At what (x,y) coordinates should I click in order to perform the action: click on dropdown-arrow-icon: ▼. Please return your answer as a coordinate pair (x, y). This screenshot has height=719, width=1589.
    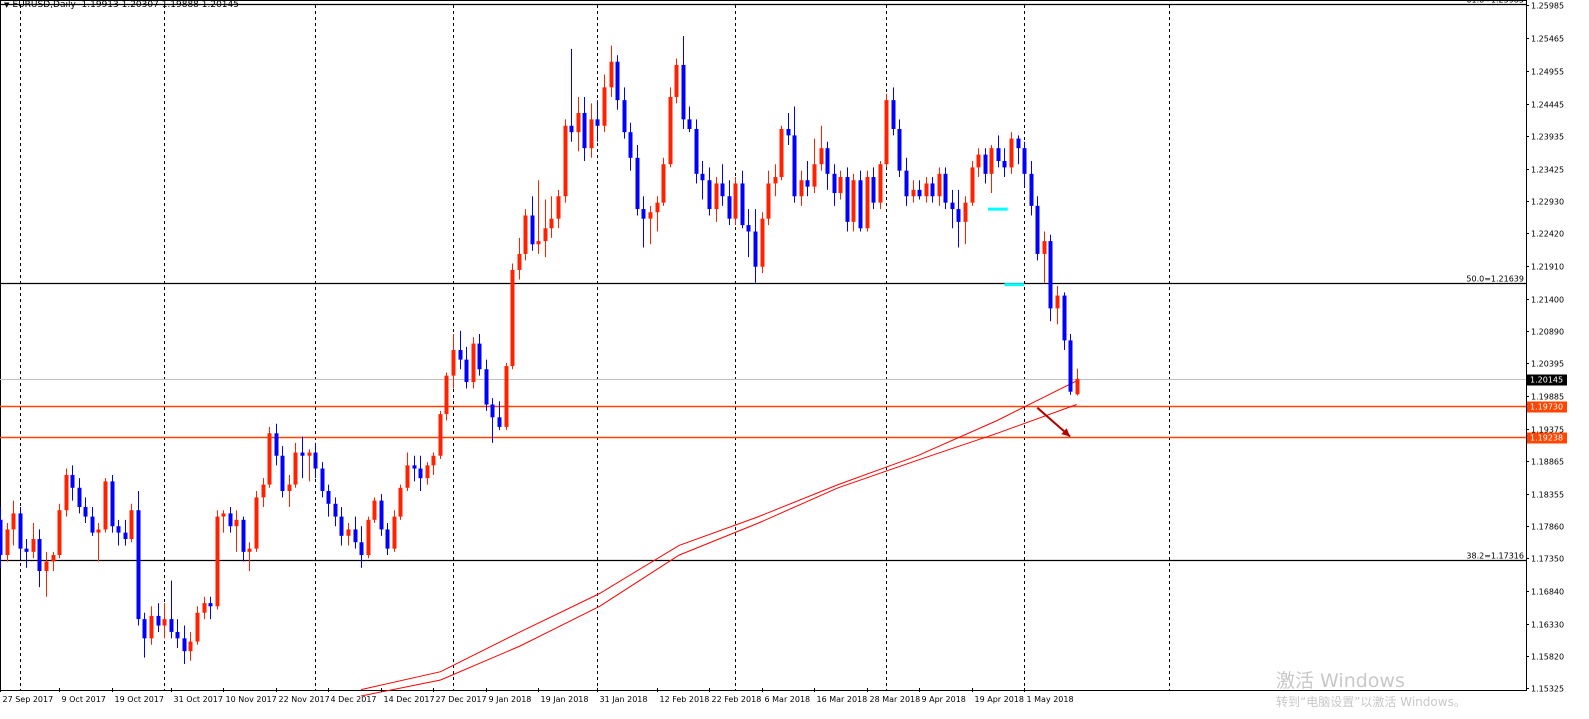
    Looking at the image, I should click on (7, 5).